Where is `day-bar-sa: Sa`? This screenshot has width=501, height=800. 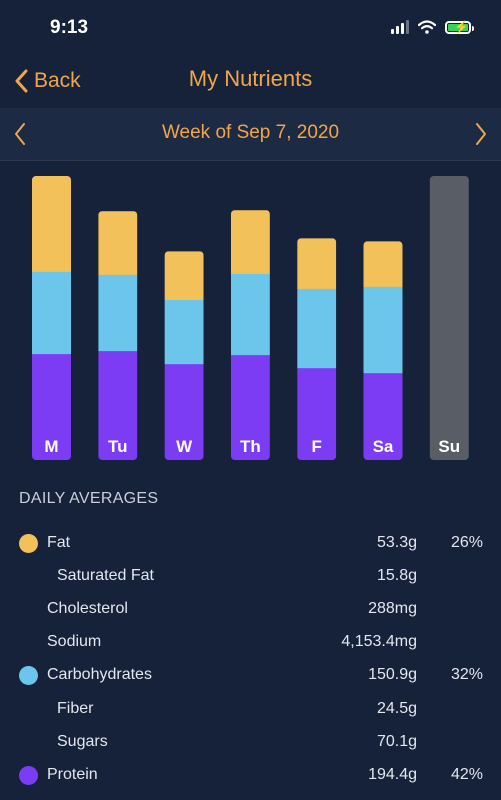
day-bar-sa: Sa is located at coordinates (383, 351).